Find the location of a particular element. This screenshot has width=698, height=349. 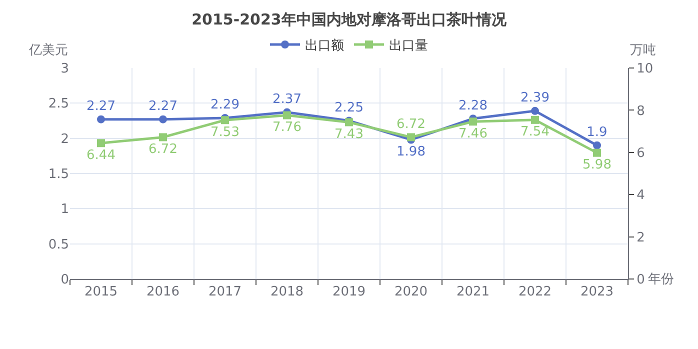

y2-tick-label: 10 is located at coordinates (645, 69).